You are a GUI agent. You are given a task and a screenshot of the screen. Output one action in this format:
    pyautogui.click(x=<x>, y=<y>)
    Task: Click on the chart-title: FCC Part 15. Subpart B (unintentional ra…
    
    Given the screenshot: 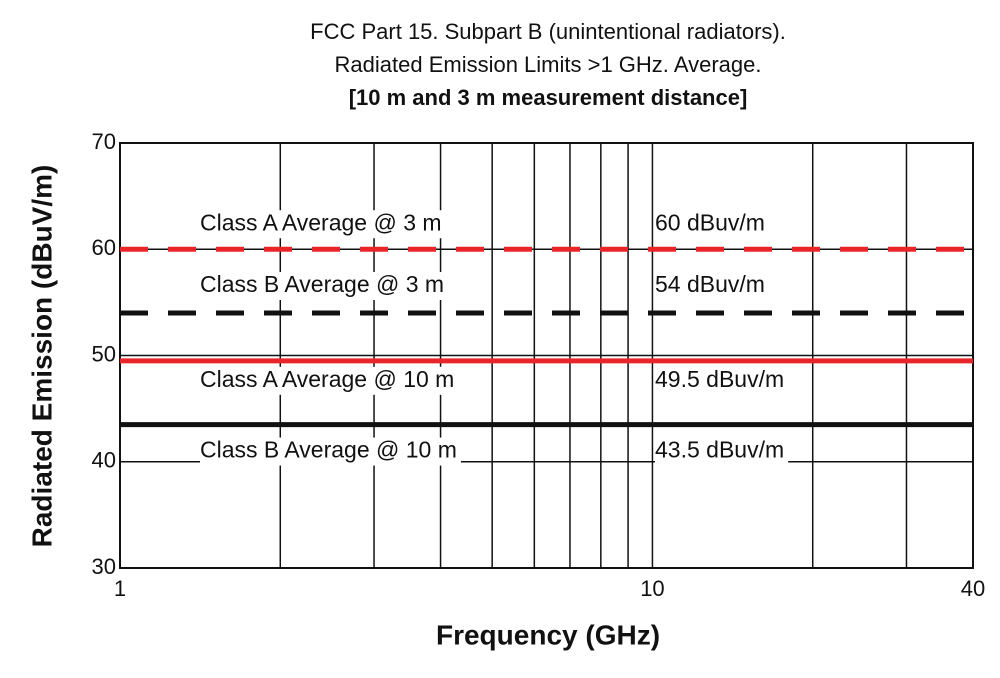 What is the action you would take?
    pyautogui.click(x=548, y=31)
    